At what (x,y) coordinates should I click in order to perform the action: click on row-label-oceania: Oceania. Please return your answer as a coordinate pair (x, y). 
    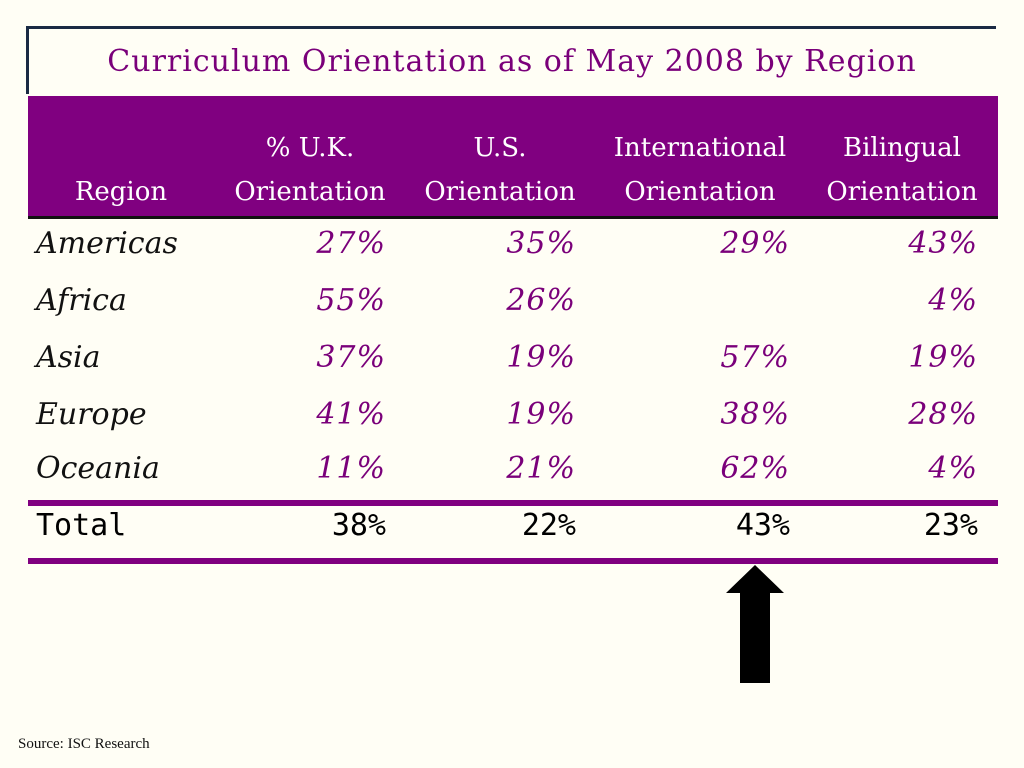
    Looking at the image, I should click on (98, 468).